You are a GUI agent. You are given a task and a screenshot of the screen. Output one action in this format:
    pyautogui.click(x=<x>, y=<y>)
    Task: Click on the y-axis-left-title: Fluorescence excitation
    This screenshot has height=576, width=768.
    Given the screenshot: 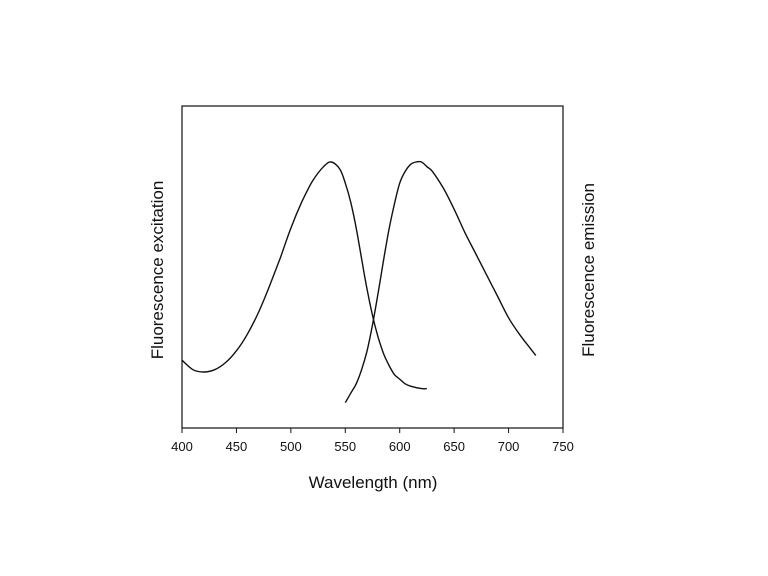 What is the action you would take?
    pyautogui.click(x=157, y=270)
    